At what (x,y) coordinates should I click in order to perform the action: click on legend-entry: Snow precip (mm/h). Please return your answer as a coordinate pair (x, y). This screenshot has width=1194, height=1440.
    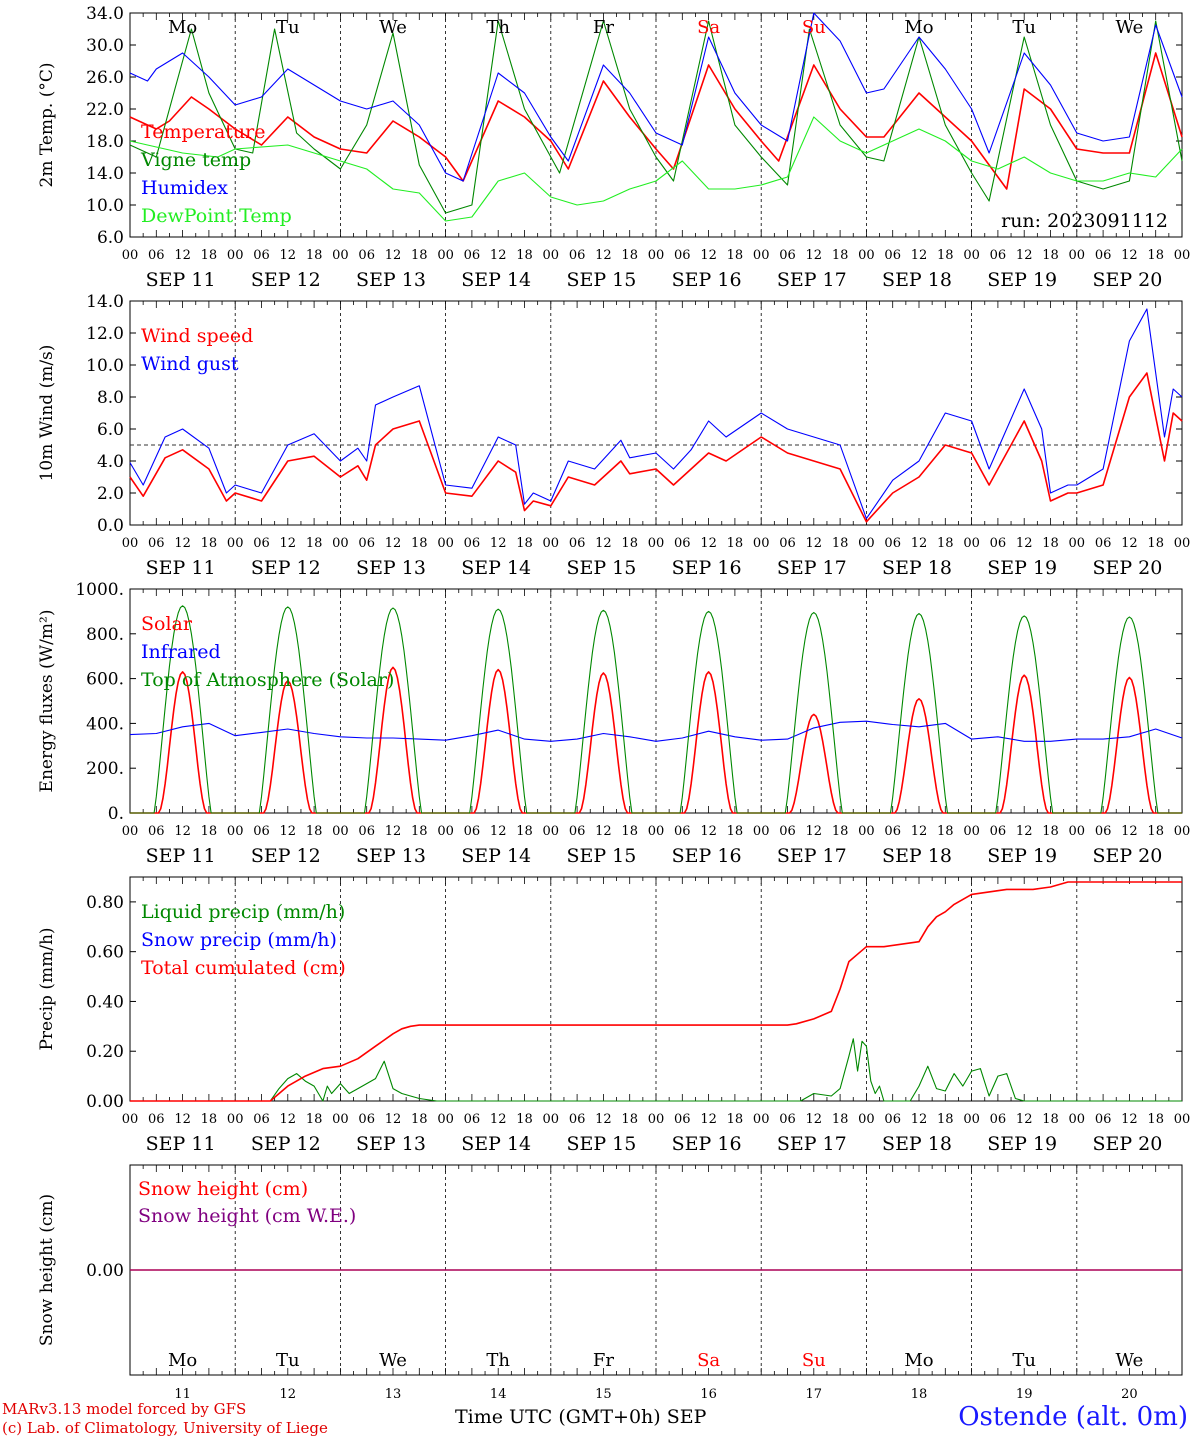
    Looking at the image, I should click on (239, 940).